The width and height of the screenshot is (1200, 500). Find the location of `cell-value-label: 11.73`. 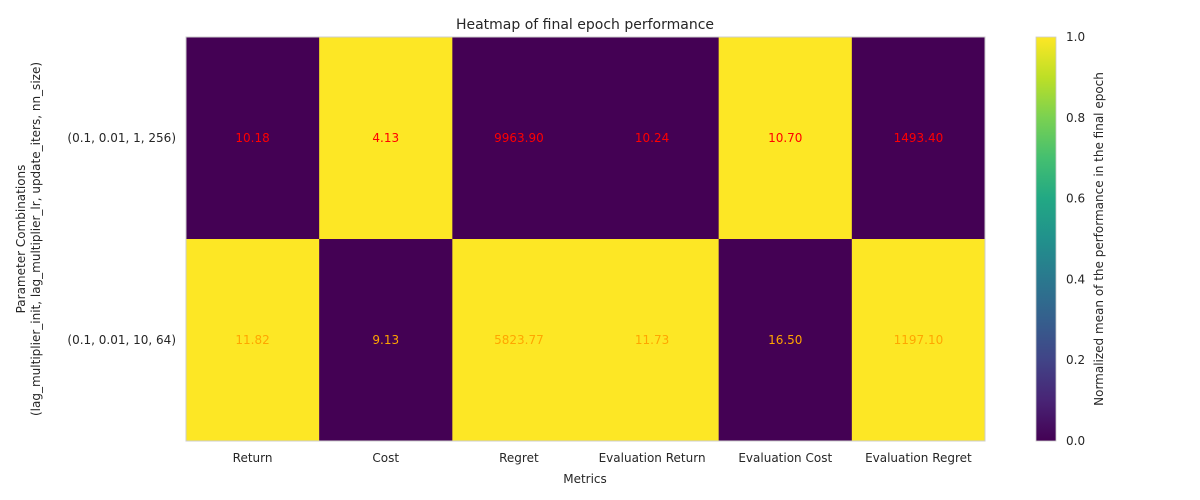

cell-value-label: 11.73 is located at coordinates (652, 340).